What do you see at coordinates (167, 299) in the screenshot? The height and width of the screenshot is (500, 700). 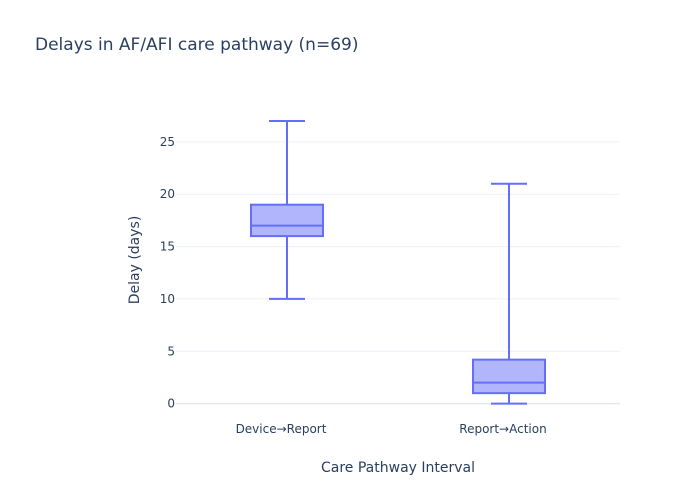 I see `y-tick-label: 10` at bounding box center [167, 299].